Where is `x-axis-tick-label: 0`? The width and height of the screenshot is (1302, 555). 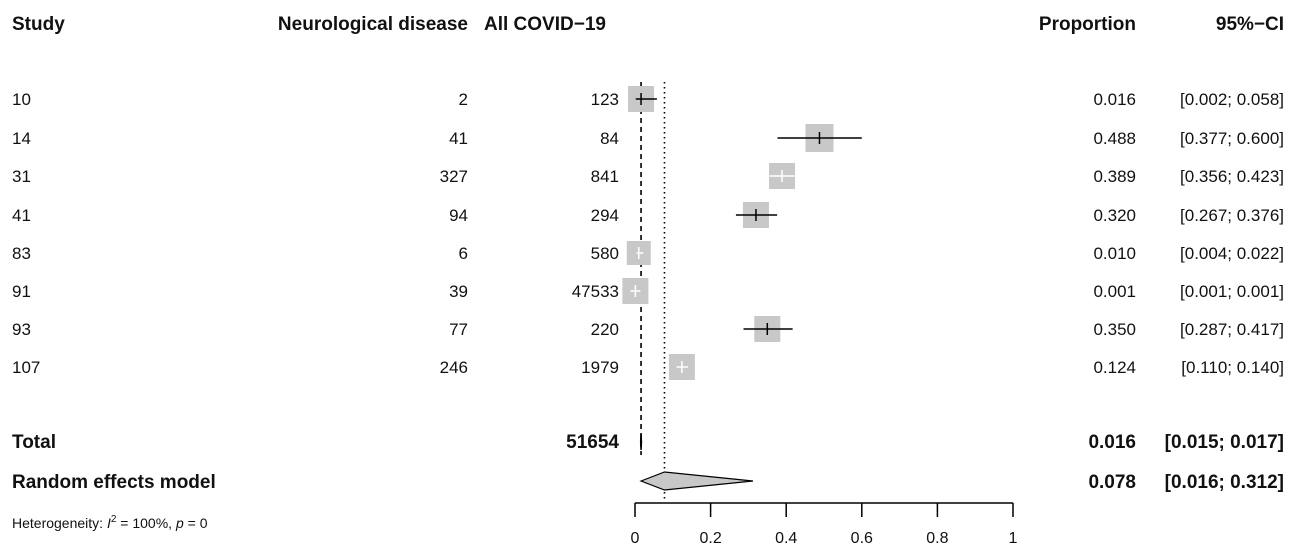
x-axis-tick-label: 0 is located at coordinates (635, 538).